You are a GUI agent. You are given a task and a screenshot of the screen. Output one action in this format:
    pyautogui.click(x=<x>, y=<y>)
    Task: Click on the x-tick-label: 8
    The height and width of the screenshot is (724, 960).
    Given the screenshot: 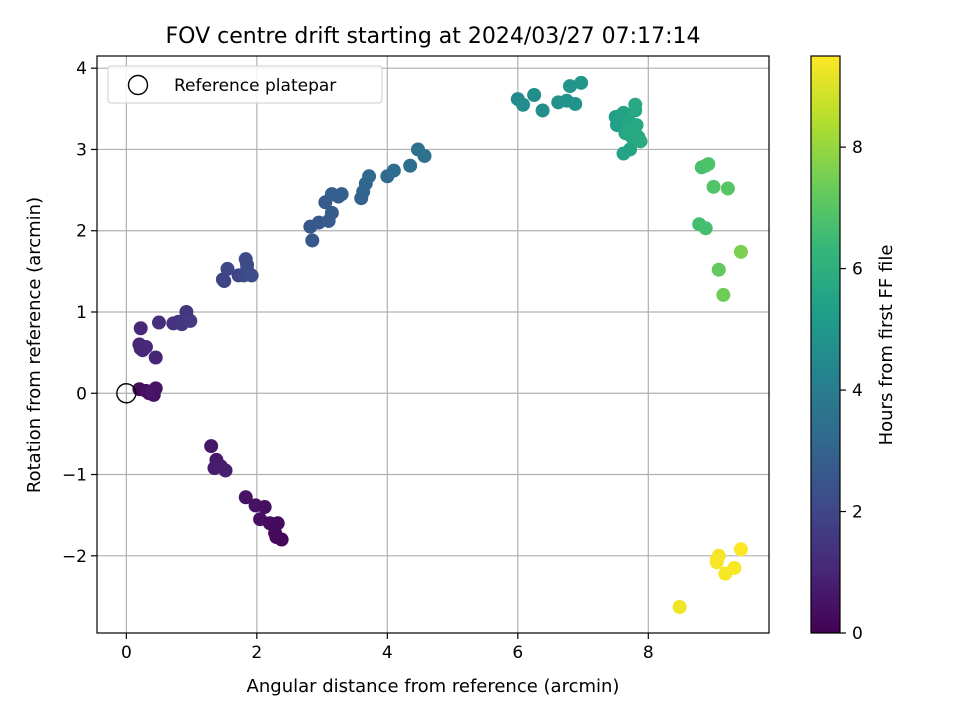 What is the action you would take?
    pyautogui.click(x=648, y=653)
    